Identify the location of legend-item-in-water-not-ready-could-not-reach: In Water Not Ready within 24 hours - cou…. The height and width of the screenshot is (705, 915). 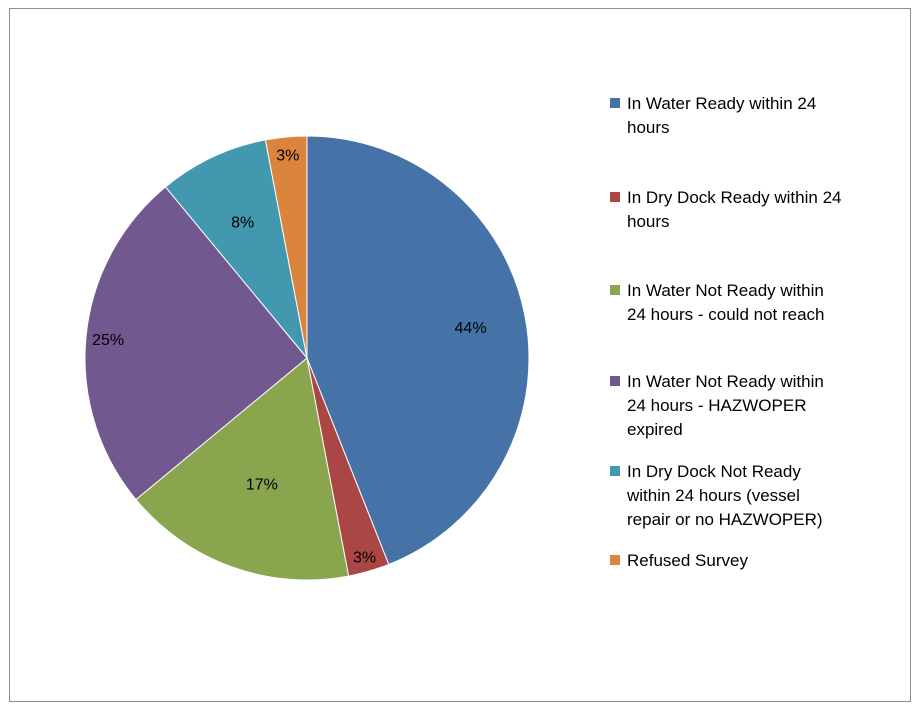
(753, 303).